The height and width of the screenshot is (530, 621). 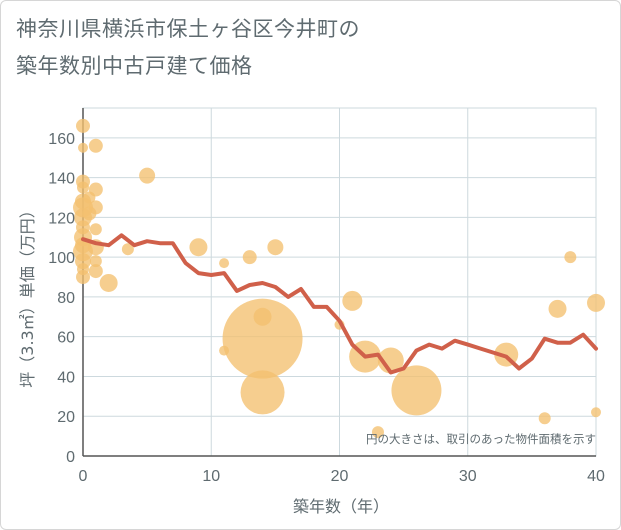 I want to click on size-legend-note: 円の大きさは、取引のあった物件面積を示す, so click(x=481, y=439).